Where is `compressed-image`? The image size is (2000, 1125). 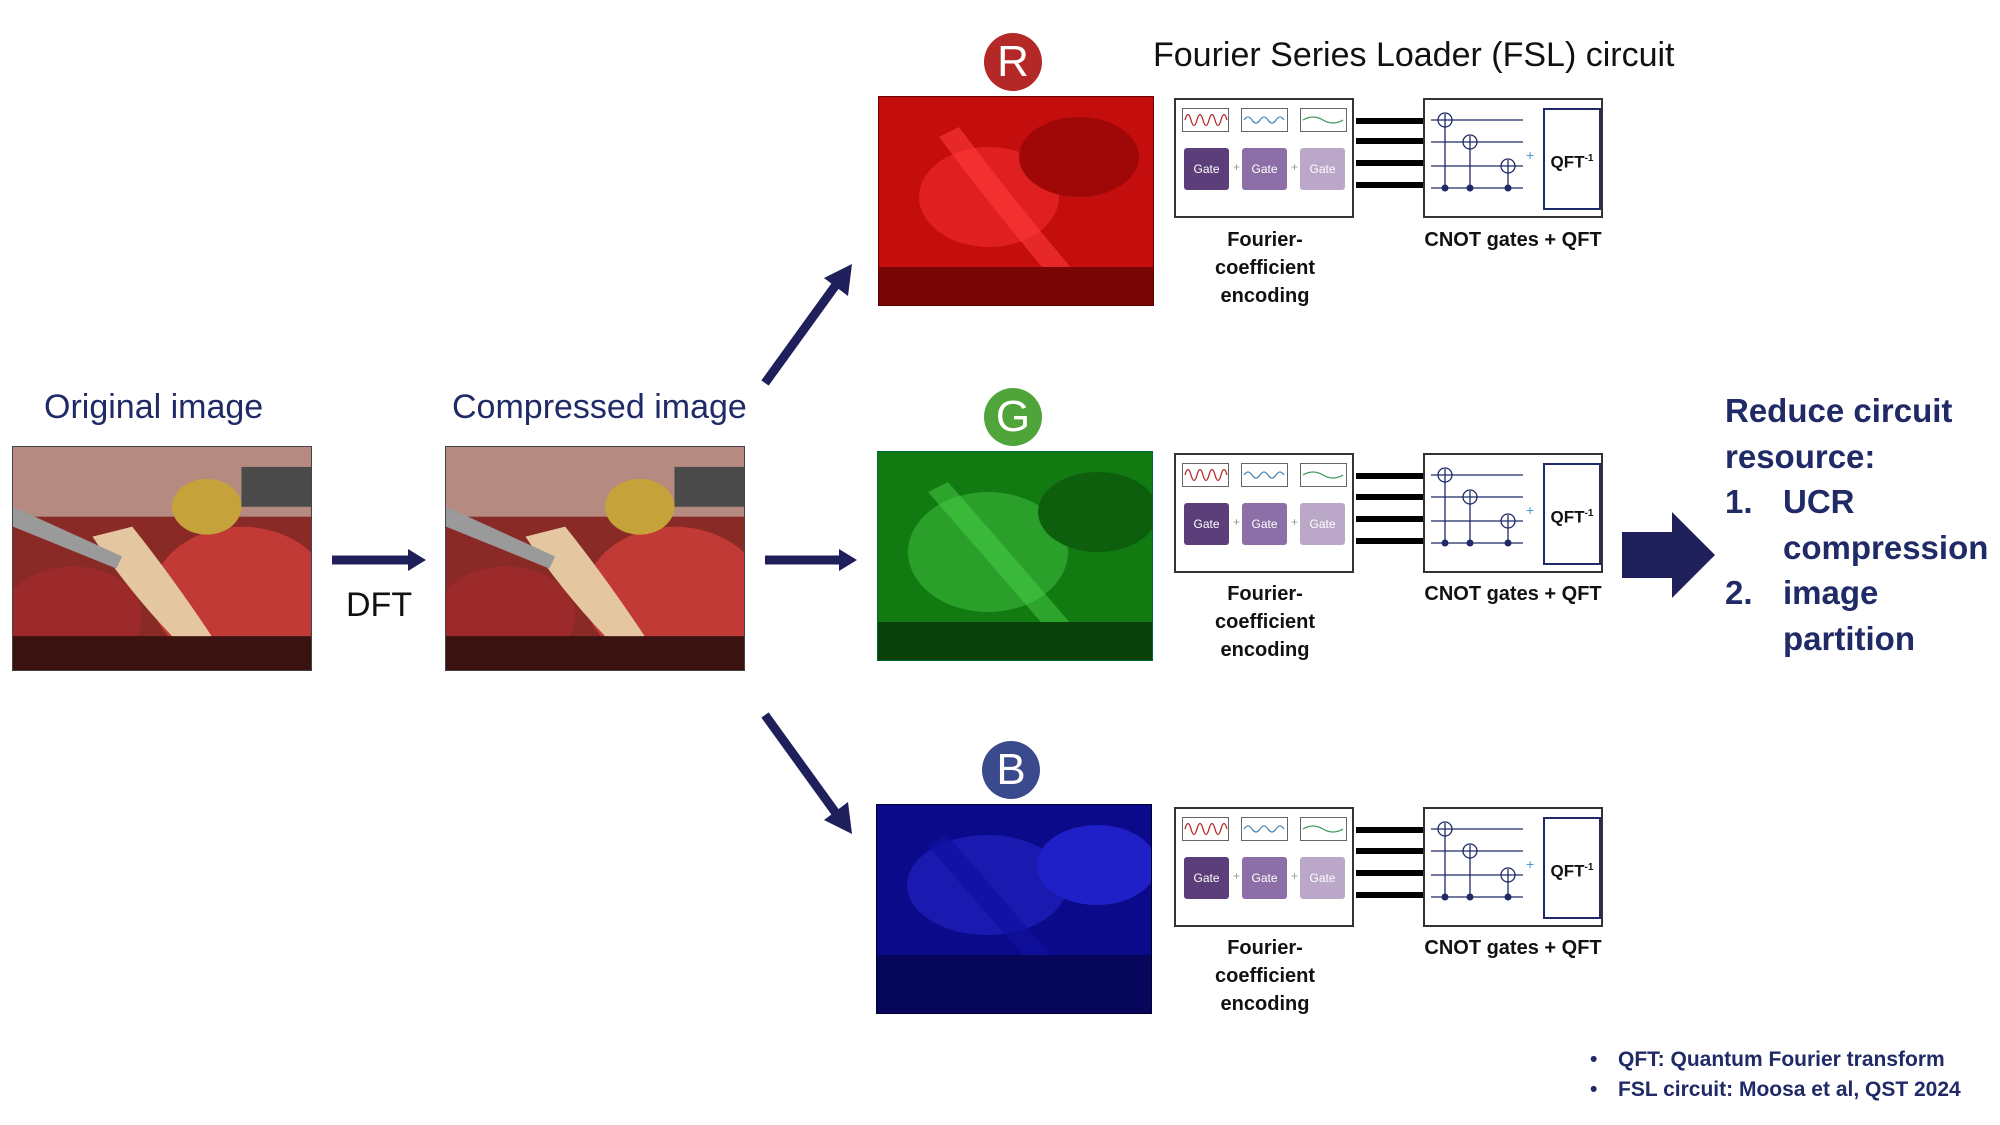
compressed-image is located at coordinates (595, 558).